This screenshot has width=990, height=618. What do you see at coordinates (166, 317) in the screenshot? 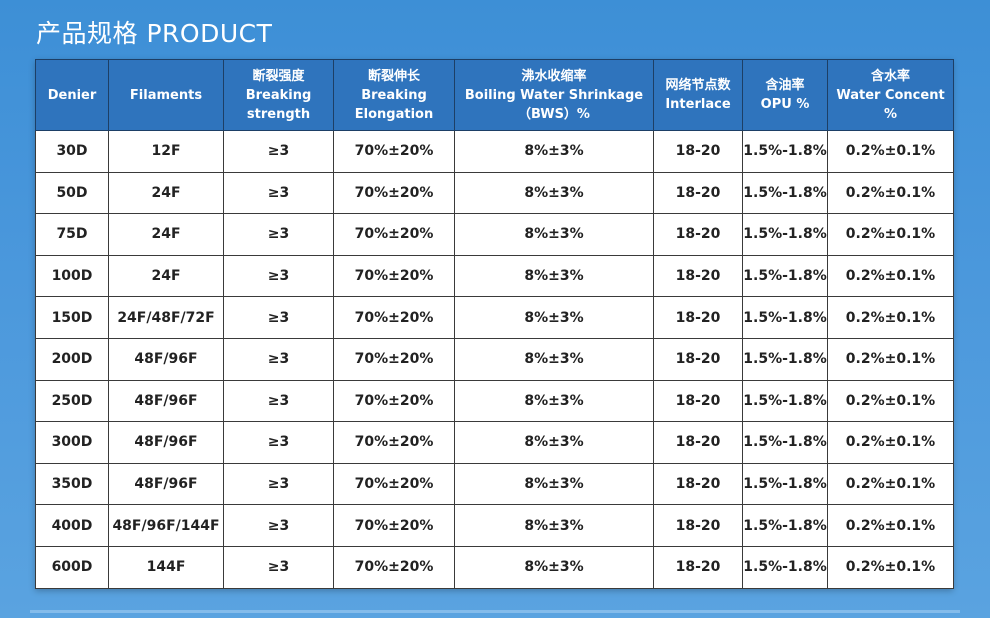
I see `cell-filaments: 24F/48F/72F` at bounding box center [166, 317].